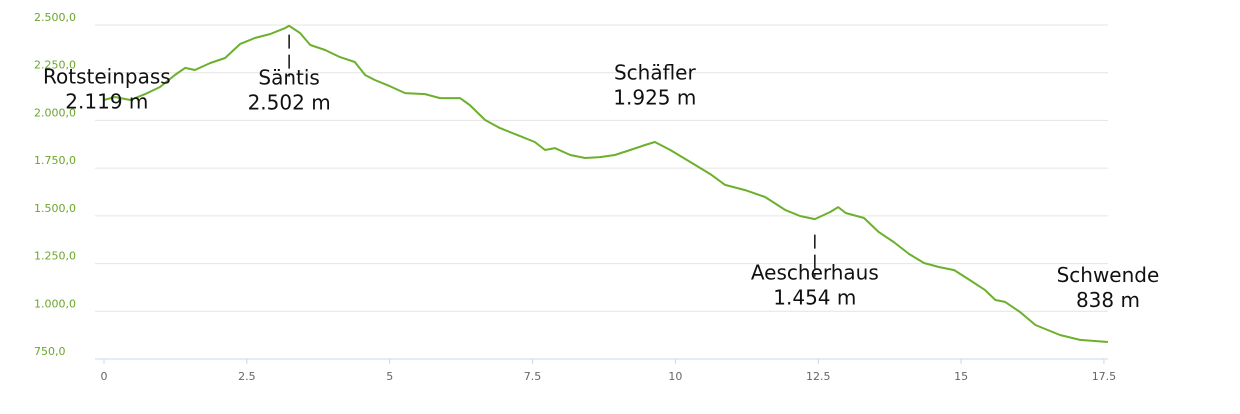  What do you see at coordinates (1108, 275) in the screenshot?
I see `annotation-name: Schwende` at bounding box center [1108, 275].